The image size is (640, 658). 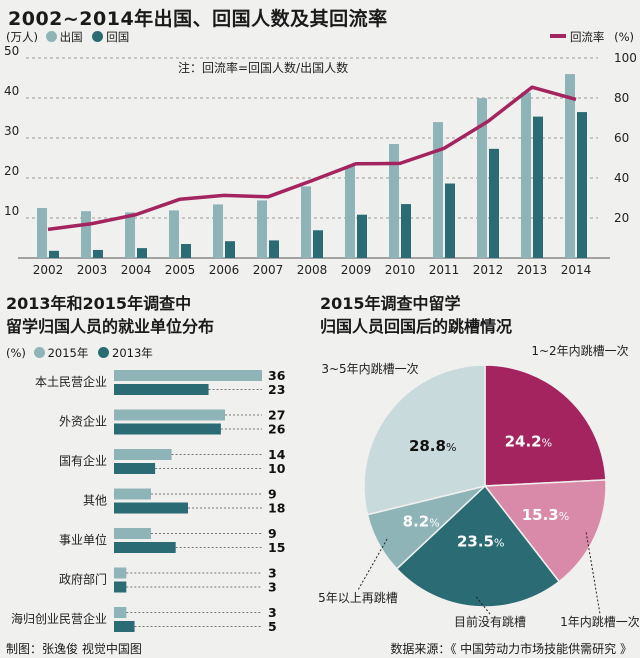 What do you see at coordinates (416, 326) in the screenshot?
I see `pie-chart-title-line2: 归国人员回国后的跳槽情况` at bounding box center [416, 326].